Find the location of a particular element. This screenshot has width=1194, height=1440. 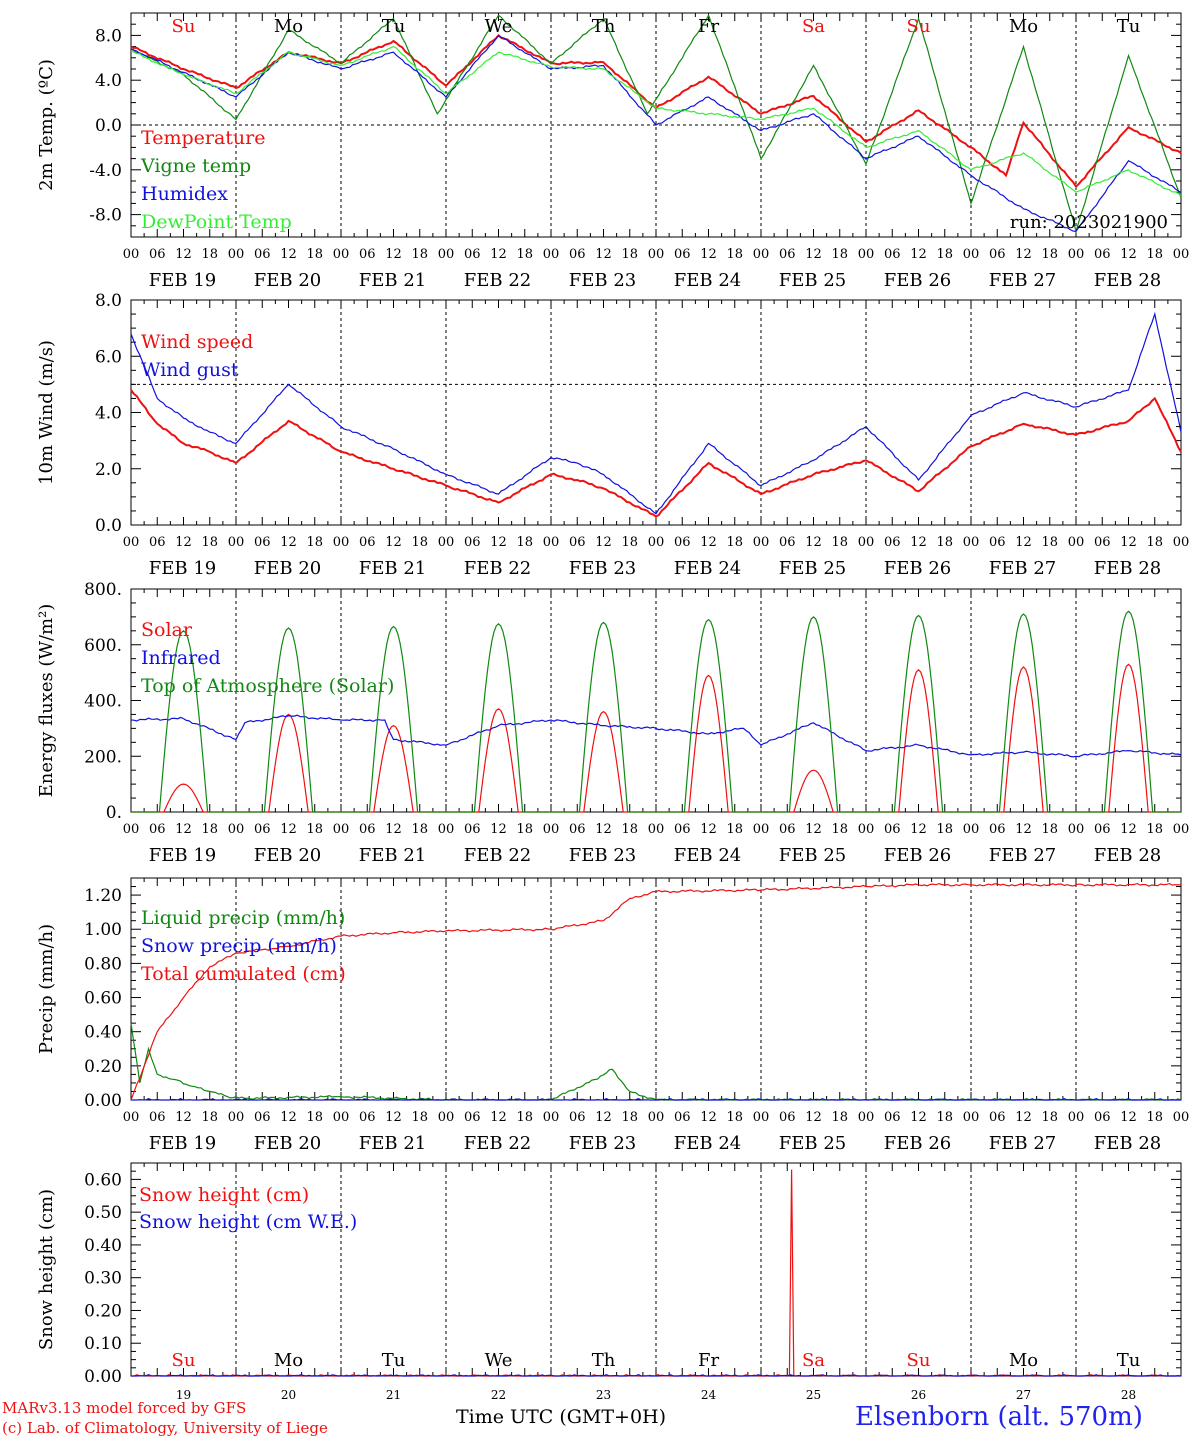

series-line-vigne-temp is located at coordinates (656, 123).